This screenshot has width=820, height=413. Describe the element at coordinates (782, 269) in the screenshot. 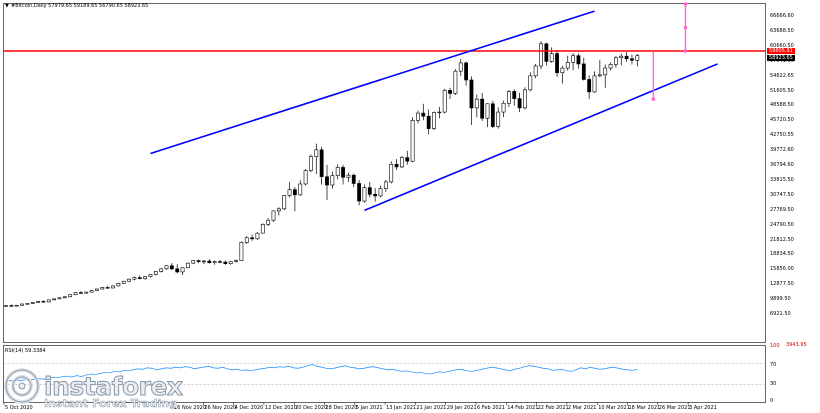

I see `price-axis-label: 15856.00` at that location.